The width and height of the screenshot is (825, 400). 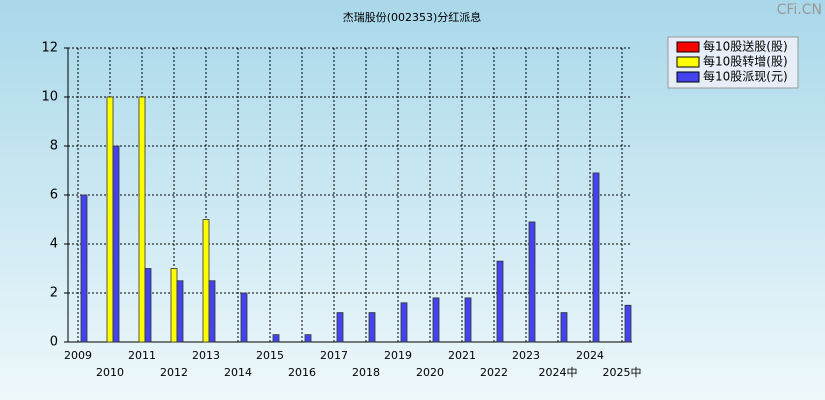 What do you see at coordinates (622, 372) in the screenshot?
I see `x-tick-label: 2025中` at bounding box center [622, 372].